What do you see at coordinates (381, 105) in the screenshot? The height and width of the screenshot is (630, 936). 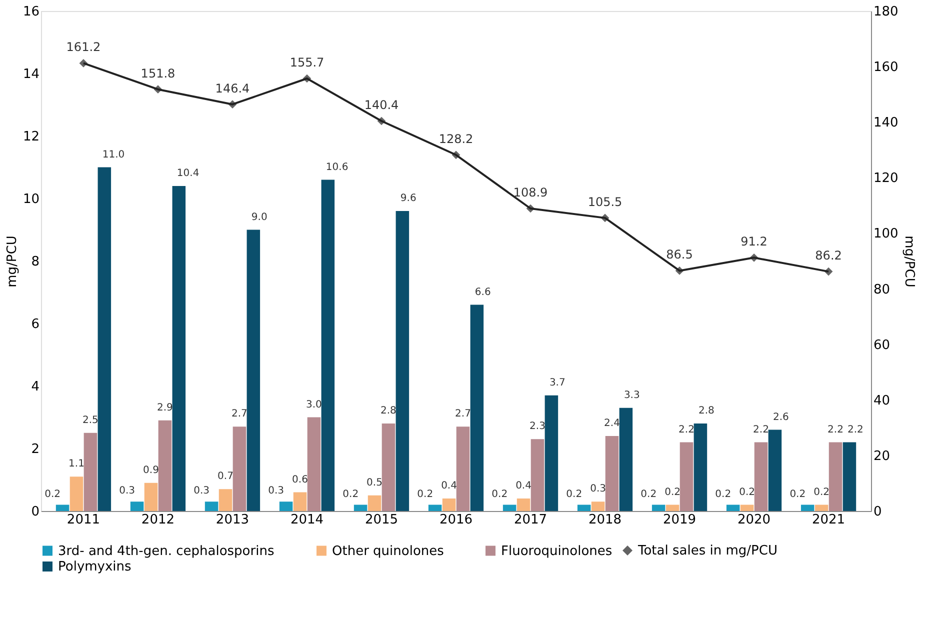 I see `data-label: 140.4` at bounding box center [381, 105].